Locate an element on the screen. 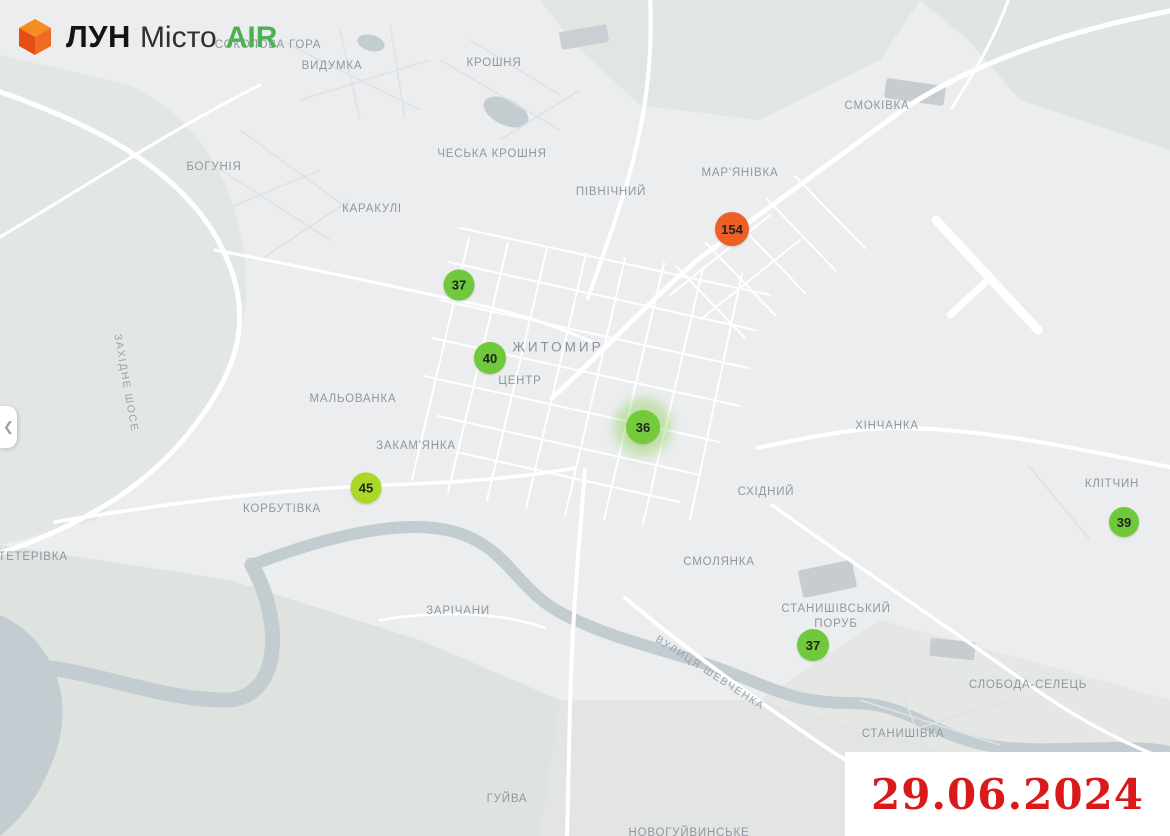 The width and height of the screenshot is (1170, 836). runway is located at coordinates (987, 275).